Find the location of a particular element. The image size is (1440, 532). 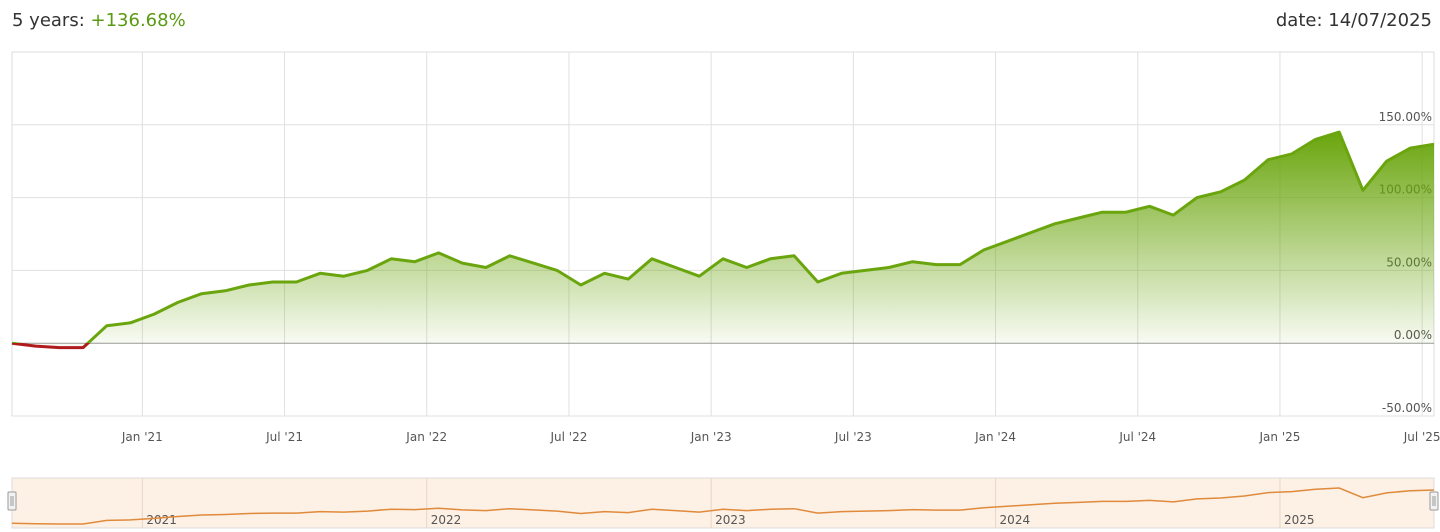

period: 5 years: +136.68% is located at coordinates (99, 20).